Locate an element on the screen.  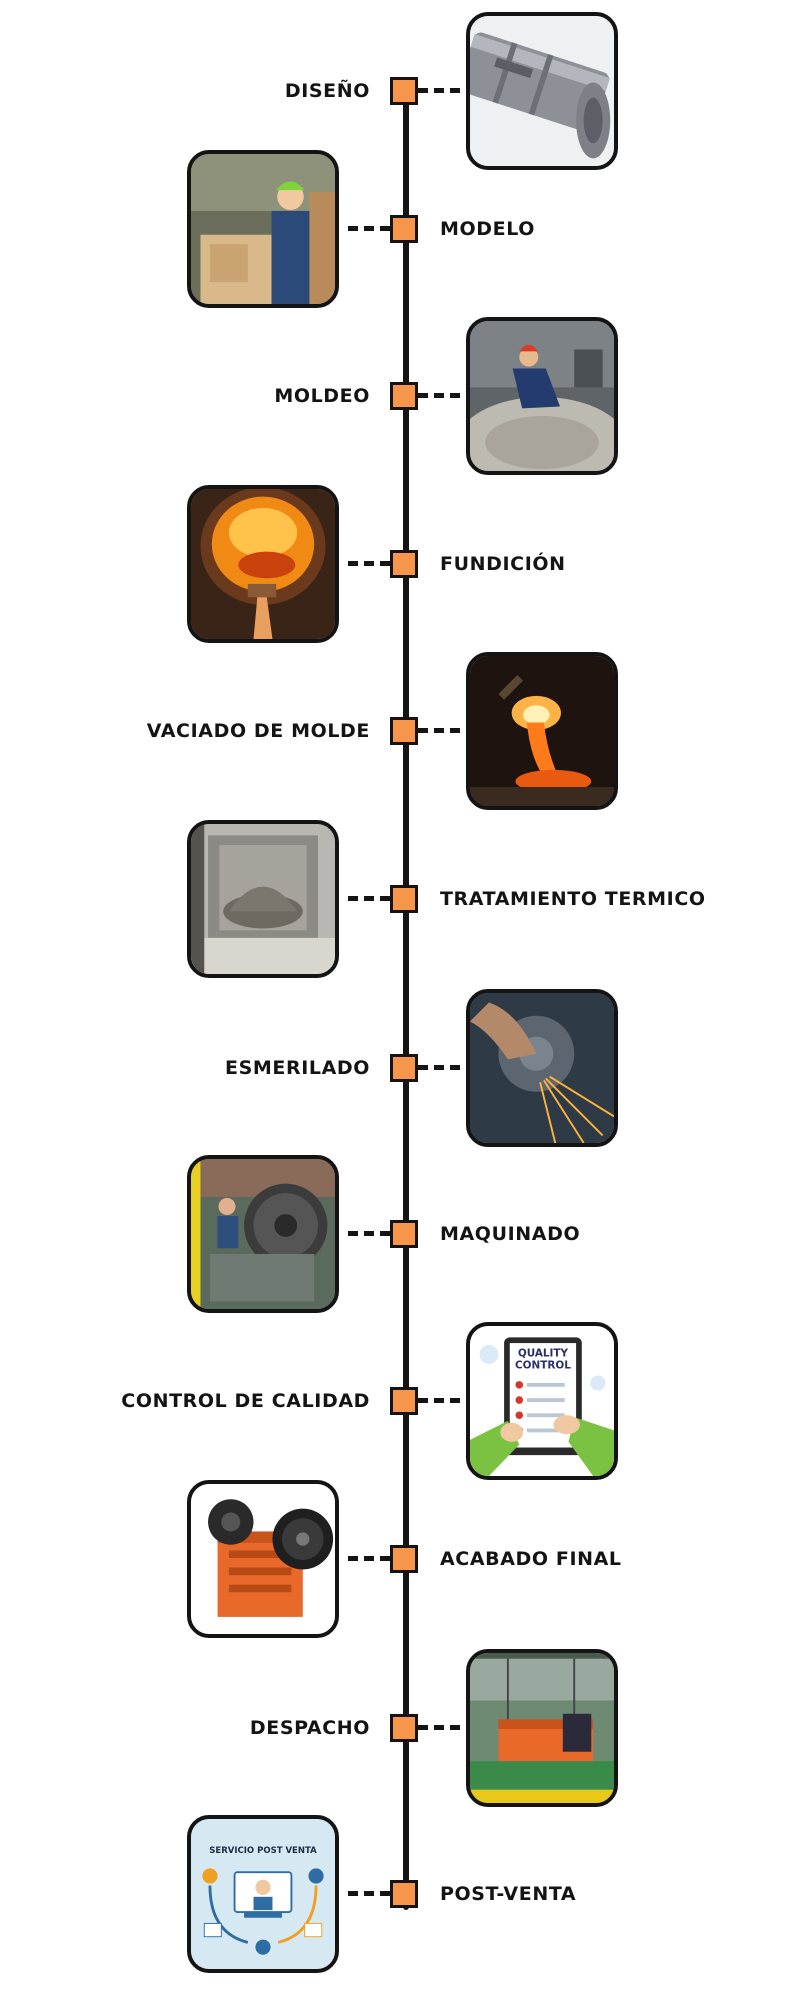
step-photo-final-finish is located at coordinates (263, 1559).